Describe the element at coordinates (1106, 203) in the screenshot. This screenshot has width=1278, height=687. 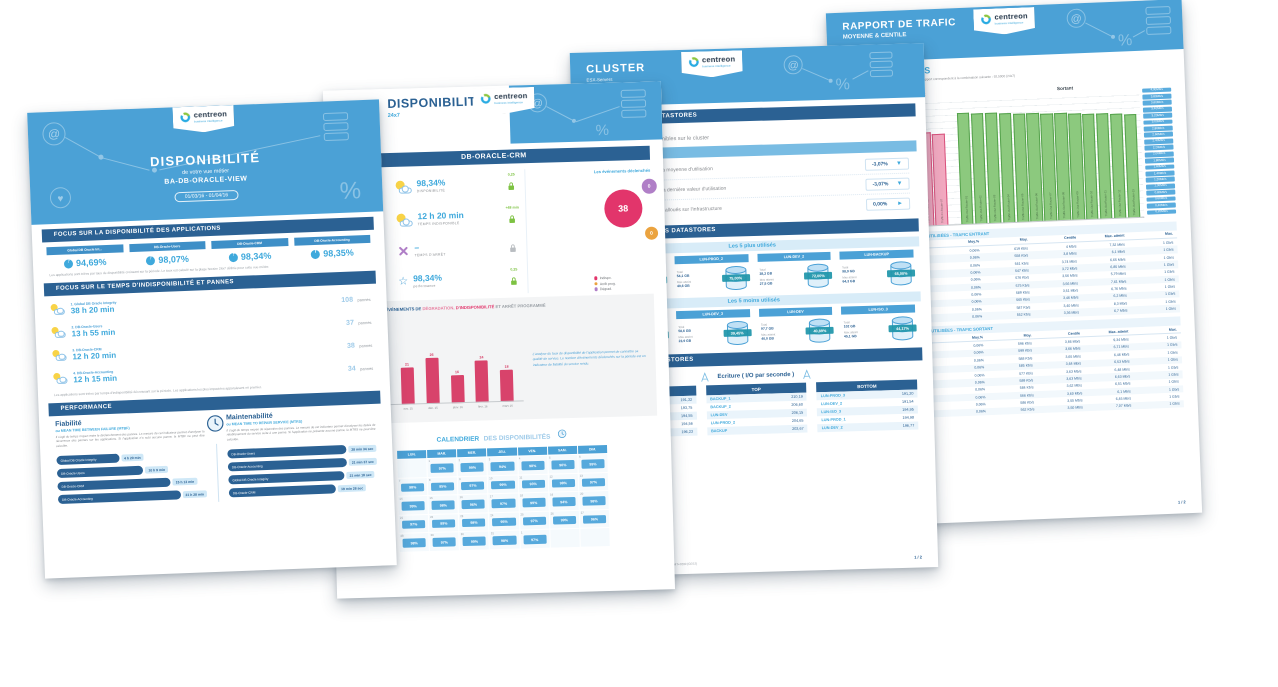
I see `interface-label: Traffic-Out-Router-11` at that location.